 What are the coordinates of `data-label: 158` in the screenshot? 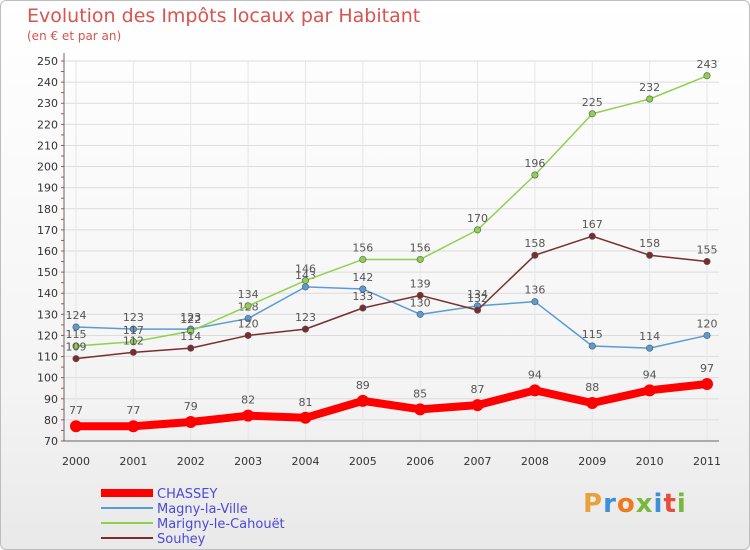 It's located at (649, 243).